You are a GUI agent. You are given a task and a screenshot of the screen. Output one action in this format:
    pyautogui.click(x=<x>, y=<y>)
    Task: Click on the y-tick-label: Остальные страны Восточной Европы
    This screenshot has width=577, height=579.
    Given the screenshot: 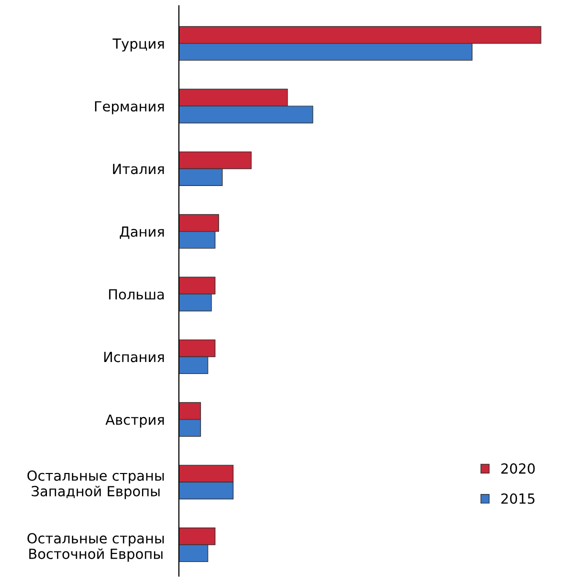 What is the action you would take?
    pyautogui.click(x=95, y=547)
    